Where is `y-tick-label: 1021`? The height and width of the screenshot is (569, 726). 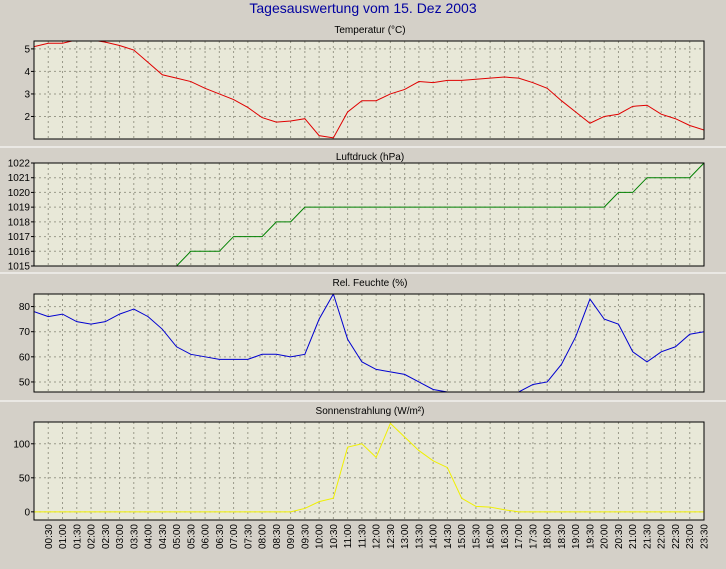 y-tick-label: 1021 is located at coordinates (19, 178).